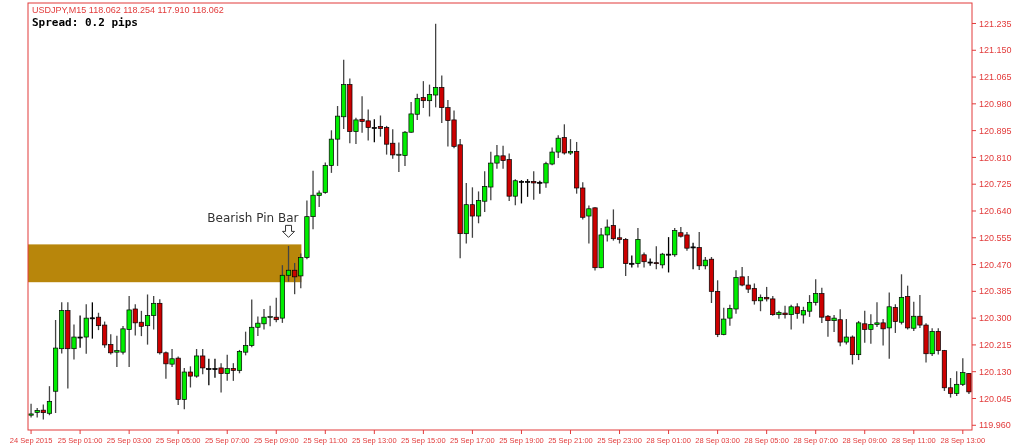  Describe the element at coordinates (995, 345) in the screenshot. I see `y-tick-label: 120.215` at that location.